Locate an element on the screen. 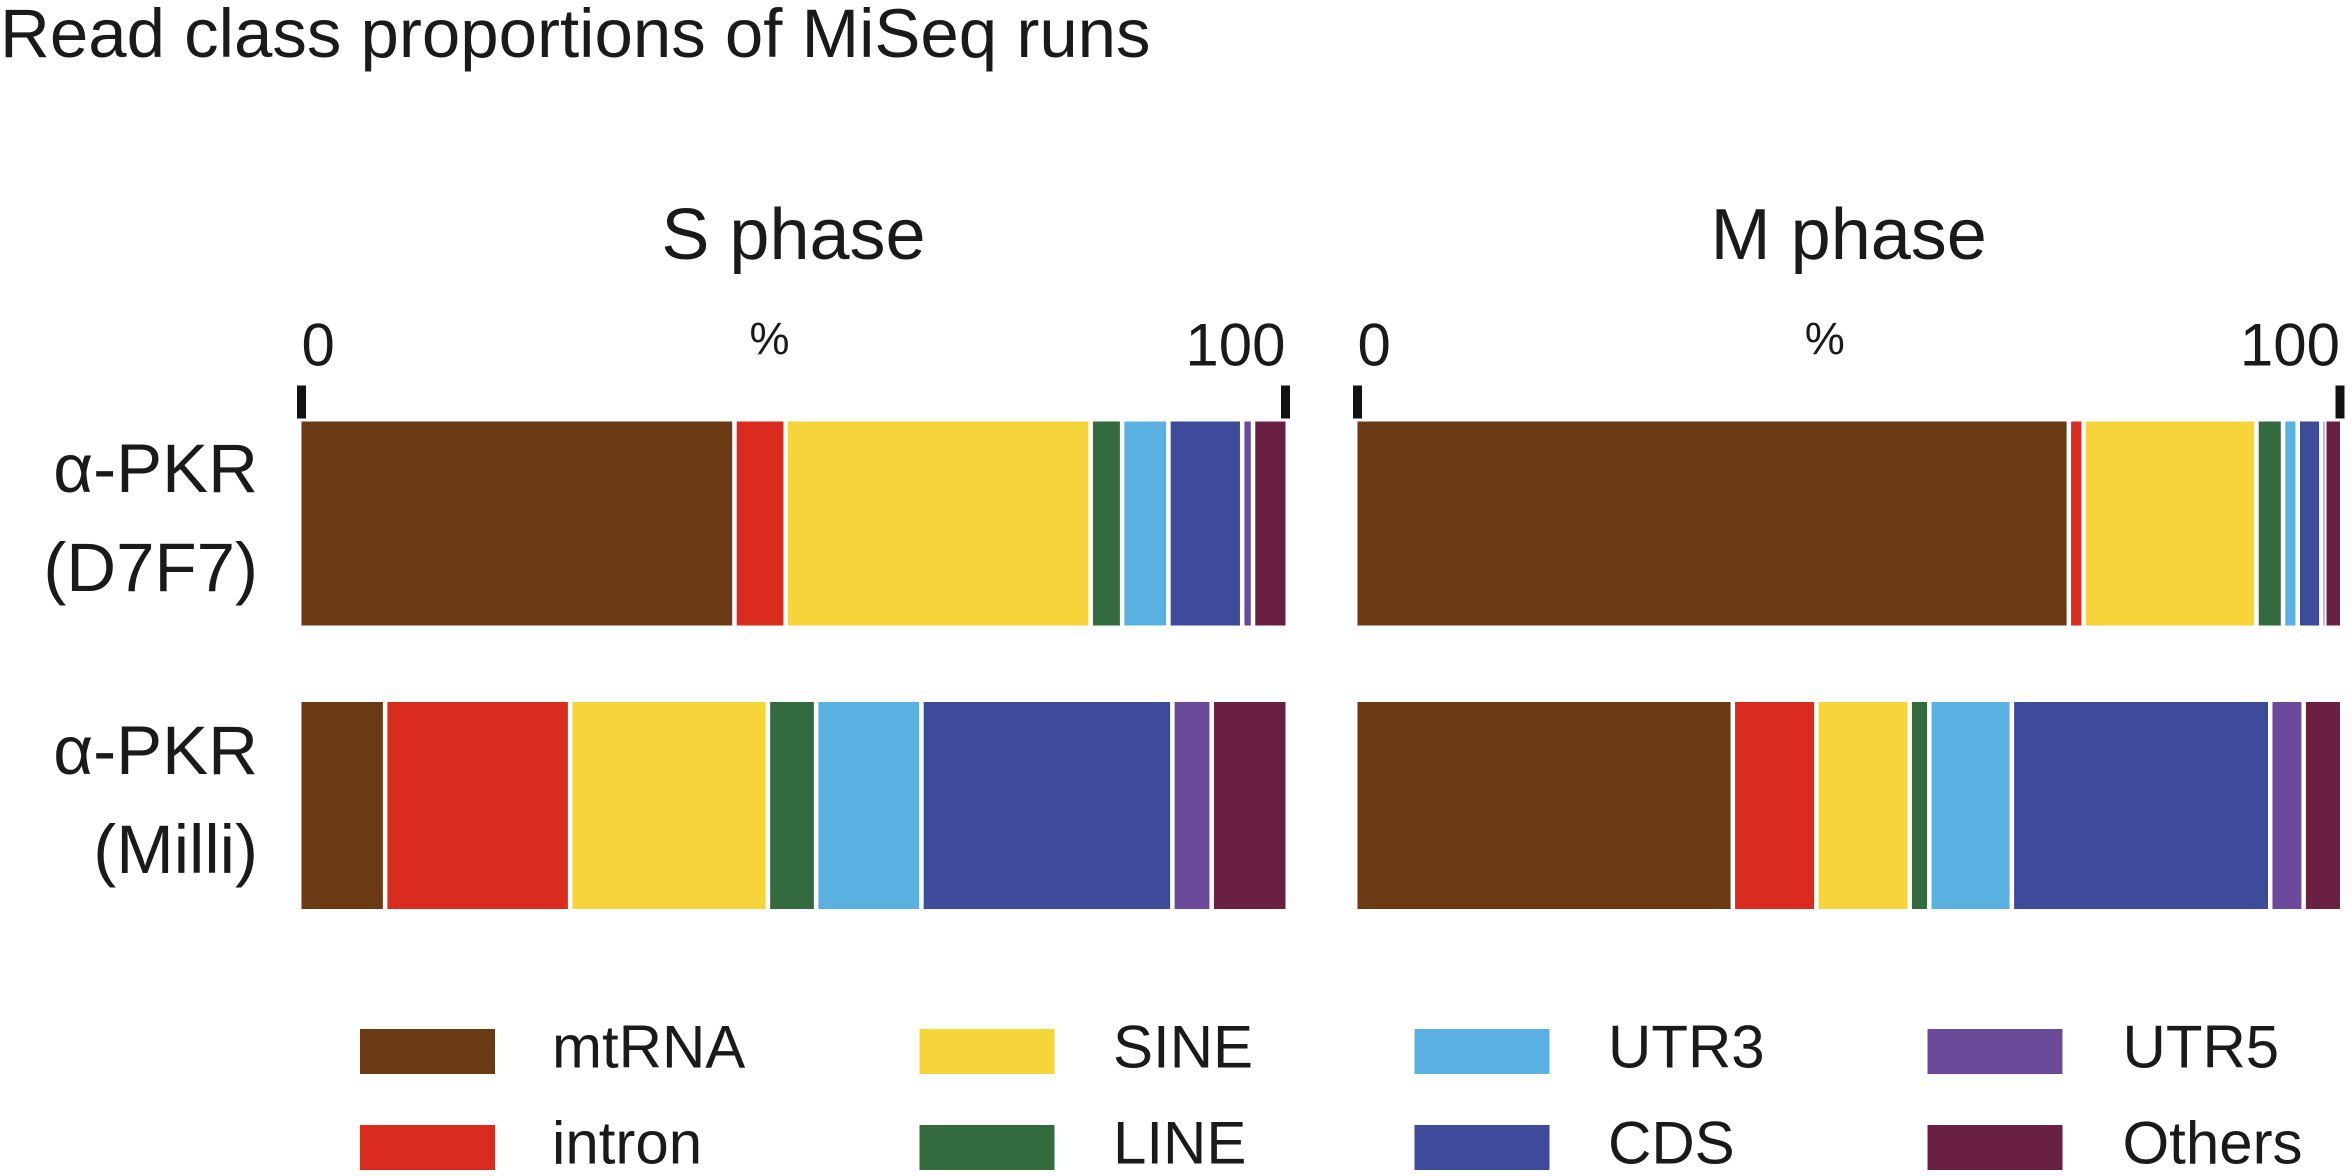  legend-label: Others is located at coordinates (2213, 1142).